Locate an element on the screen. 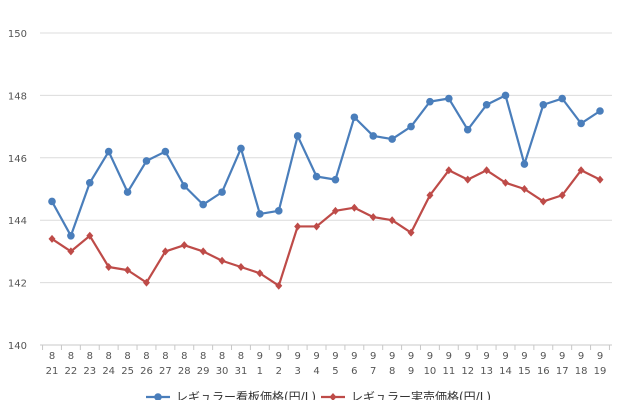 This screenshot has height=400, width=640. x-tick-label-day: 5 is located at coordinates (335, 371).